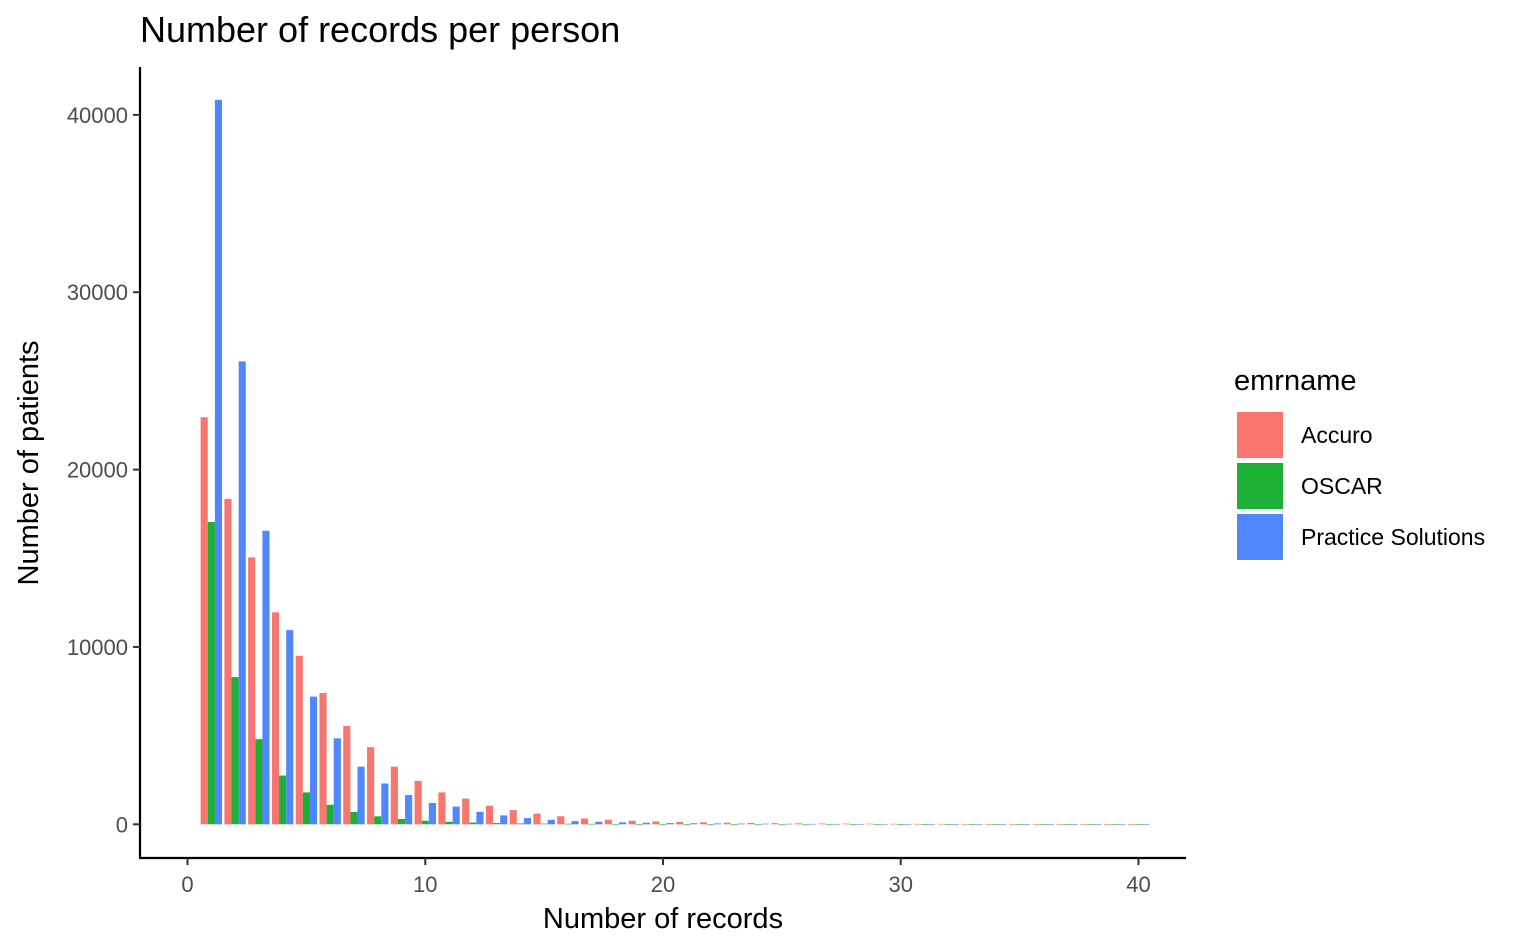  What do you see at coordinates (663, 884) in the screenshot?
I see `x-tick-label: 20` at bounding box center [663, 884].